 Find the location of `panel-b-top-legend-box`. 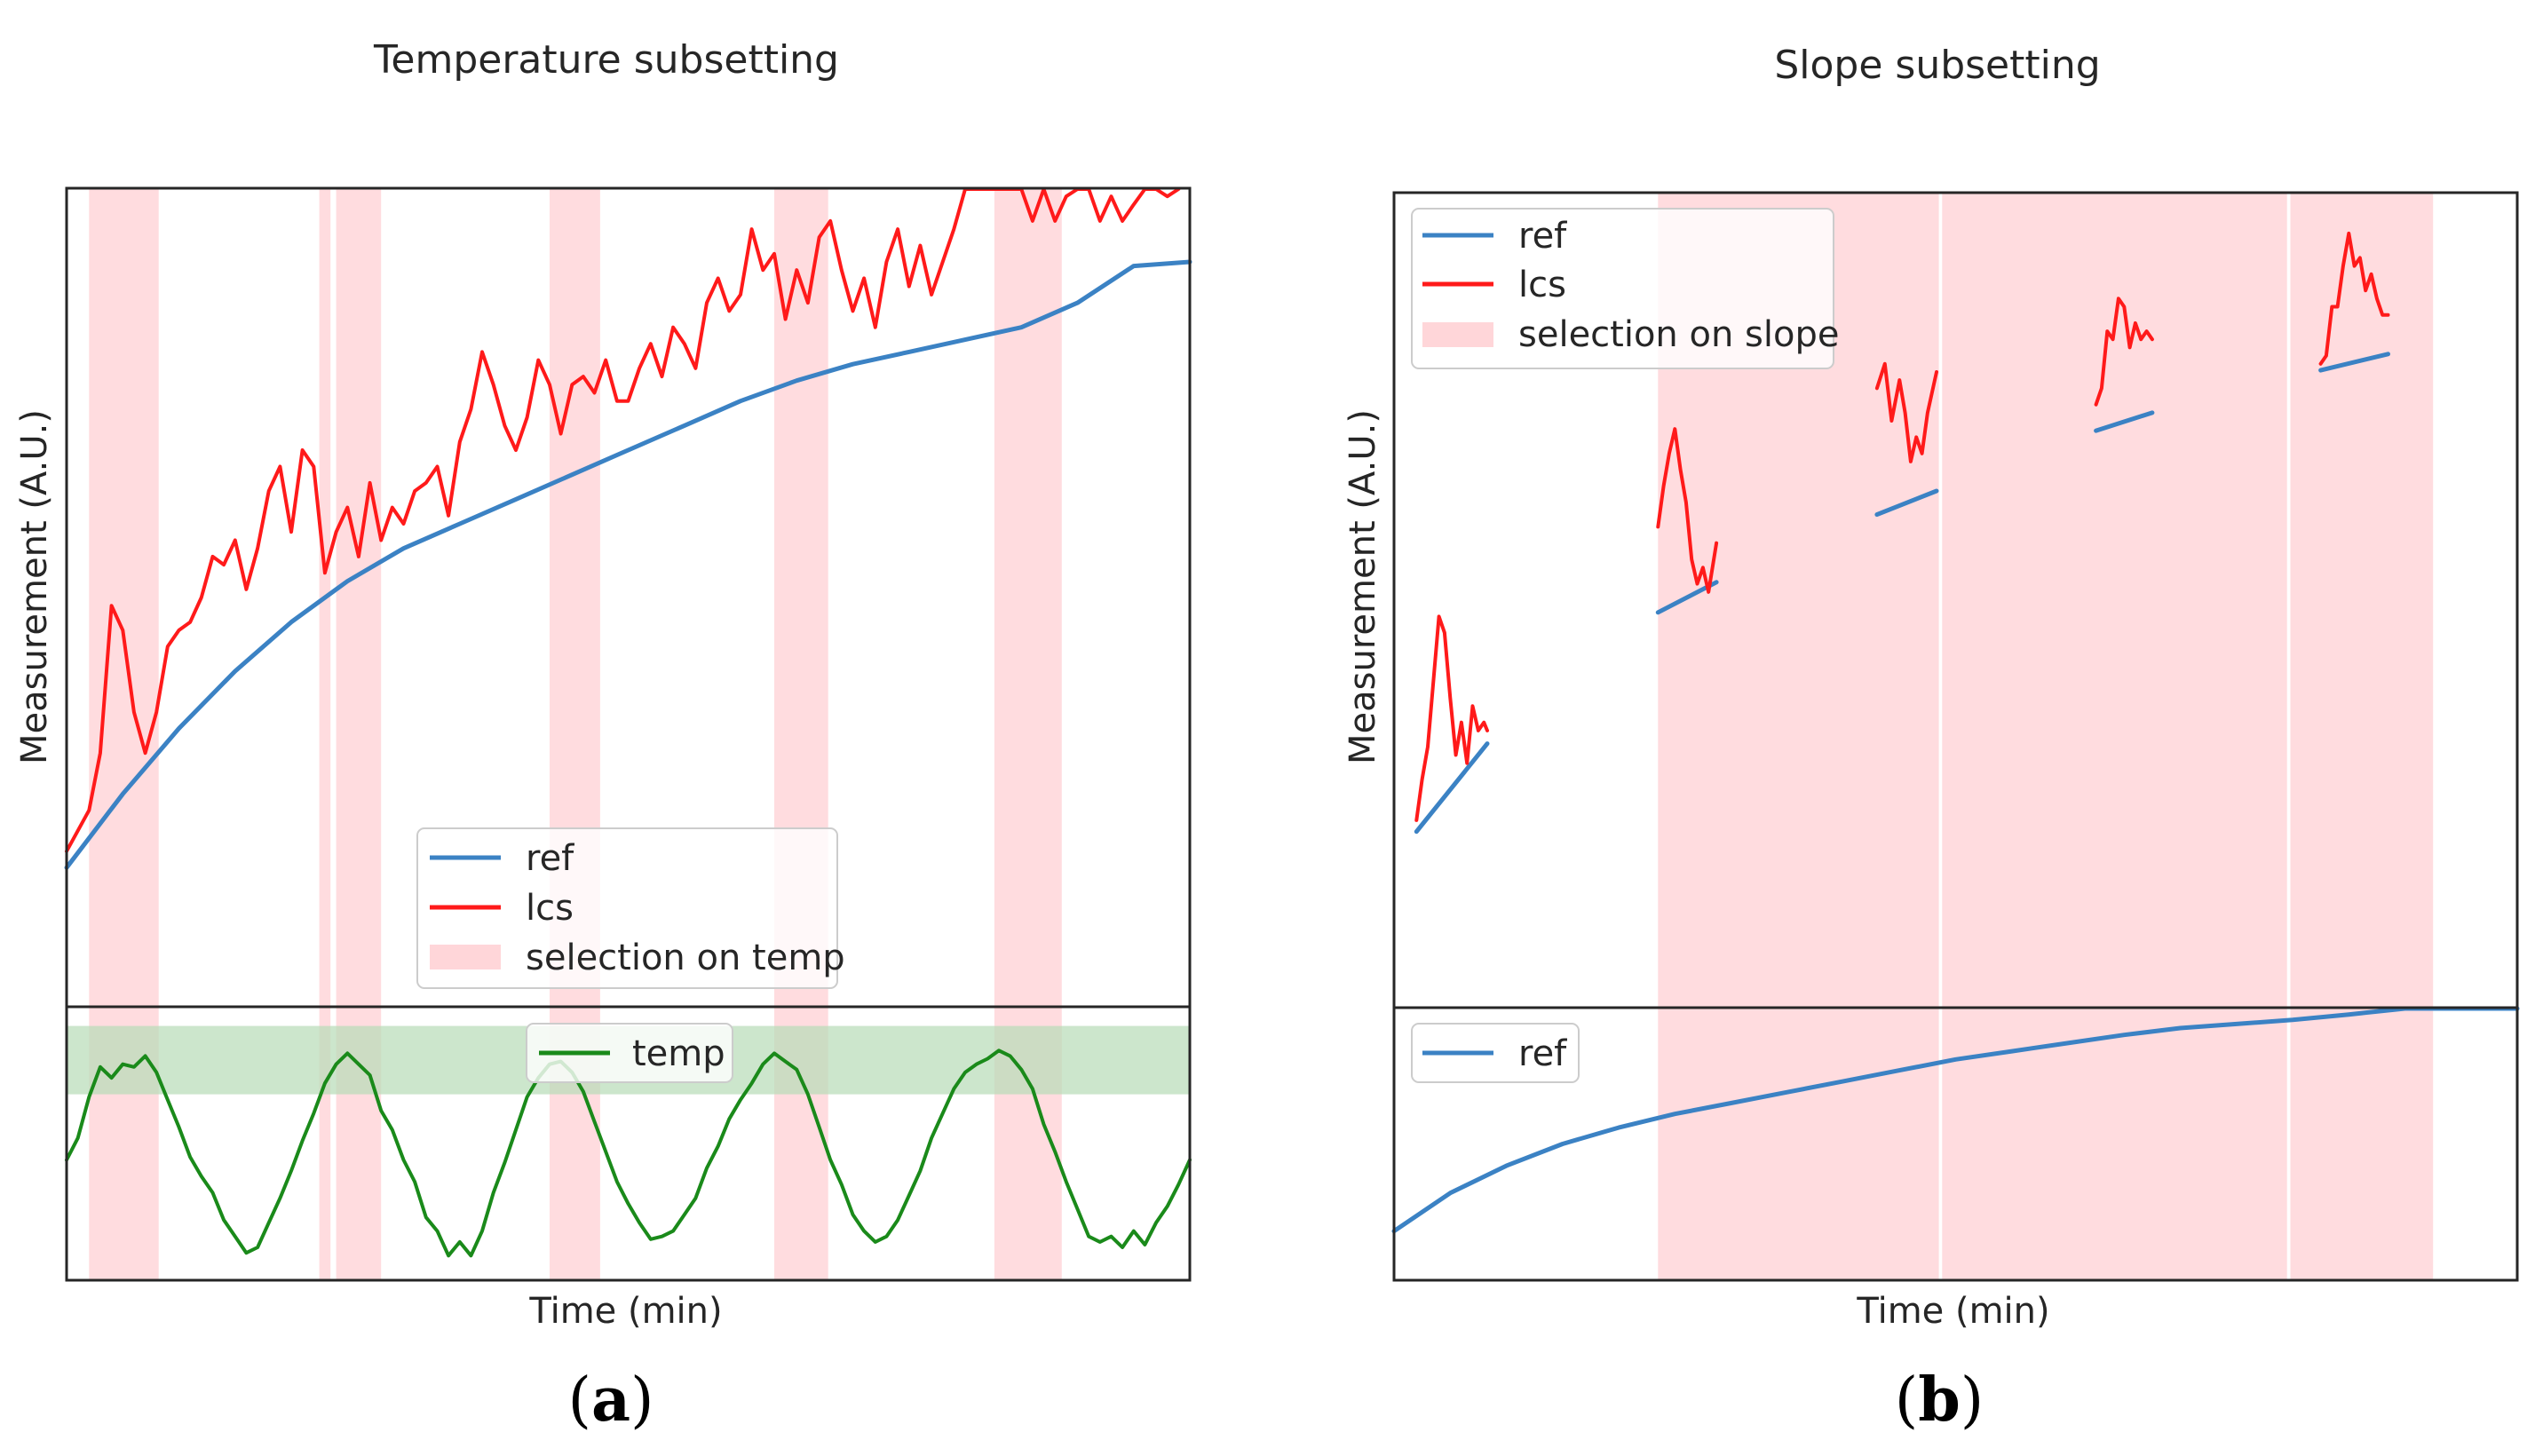

panel-b-top-legend-box is located at coordinates (1622, 288).